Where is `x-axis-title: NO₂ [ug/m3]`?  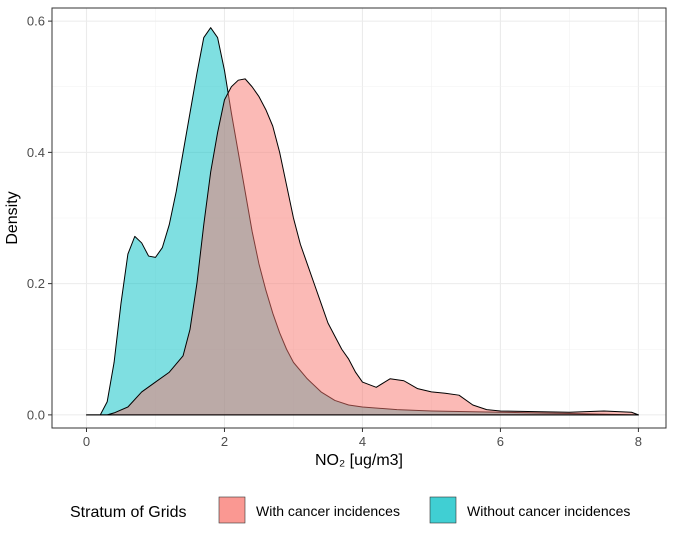
x-axis-title: NO₂ [ug/m3] is located at coordinates (359, 460).